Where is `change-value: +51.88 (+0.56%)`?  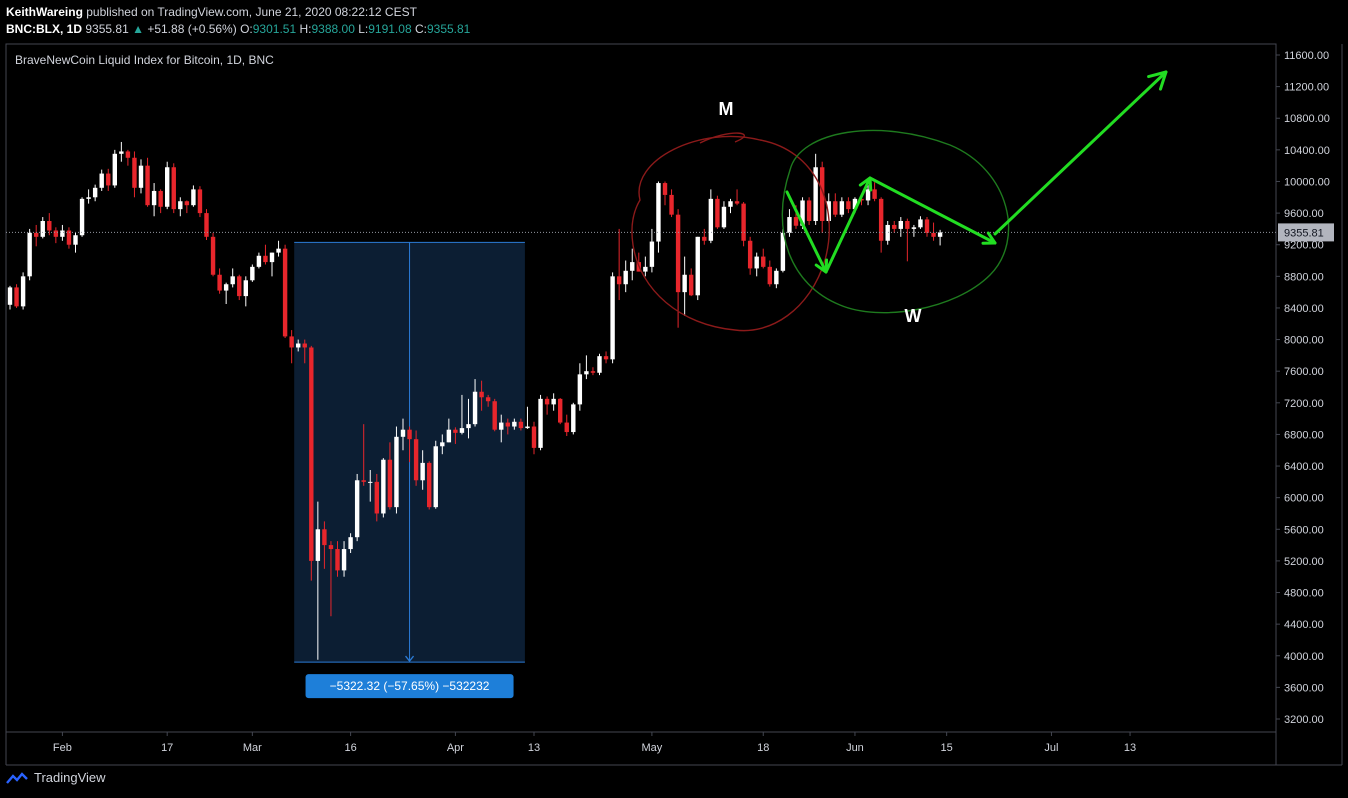 change-value: +51.88 (+0.56%) is located at coordinates (192, 29).